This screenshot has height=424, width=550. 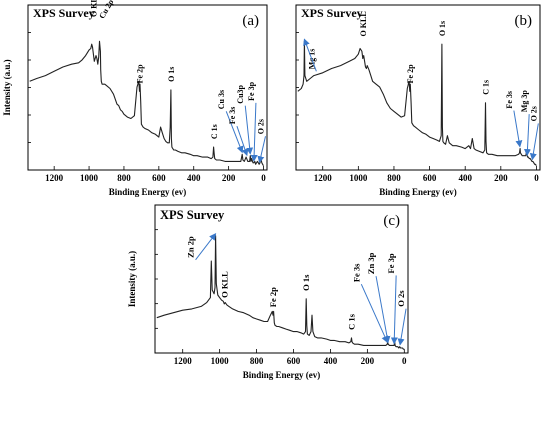 I want to click on panel-label: (b), so click(x=524, y=21).